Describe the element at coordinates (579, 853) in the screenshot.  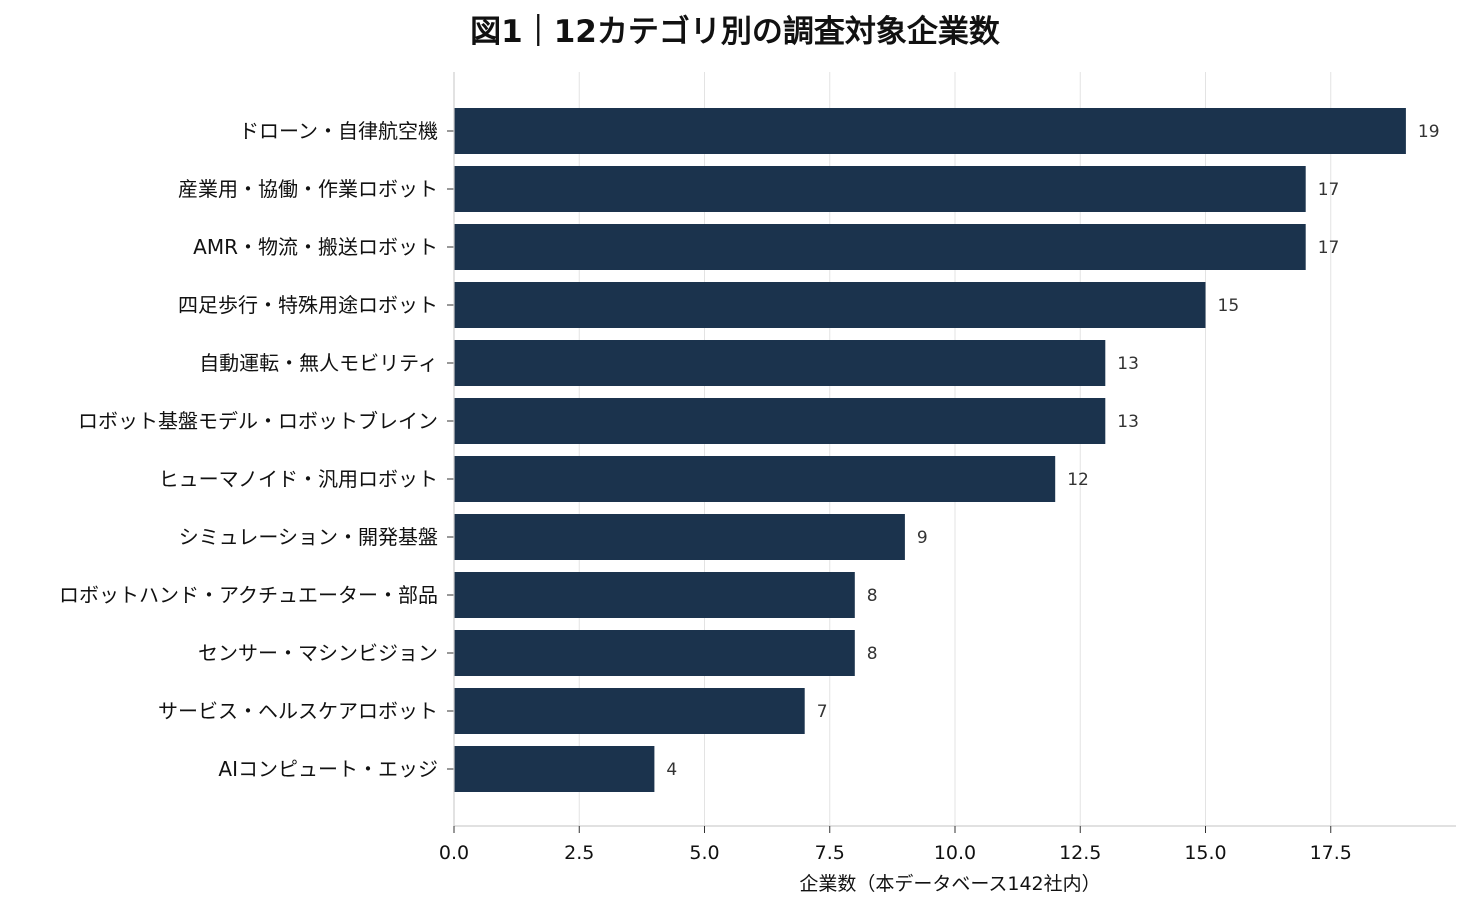
I see `x-tick-label: 2.5` at that location.